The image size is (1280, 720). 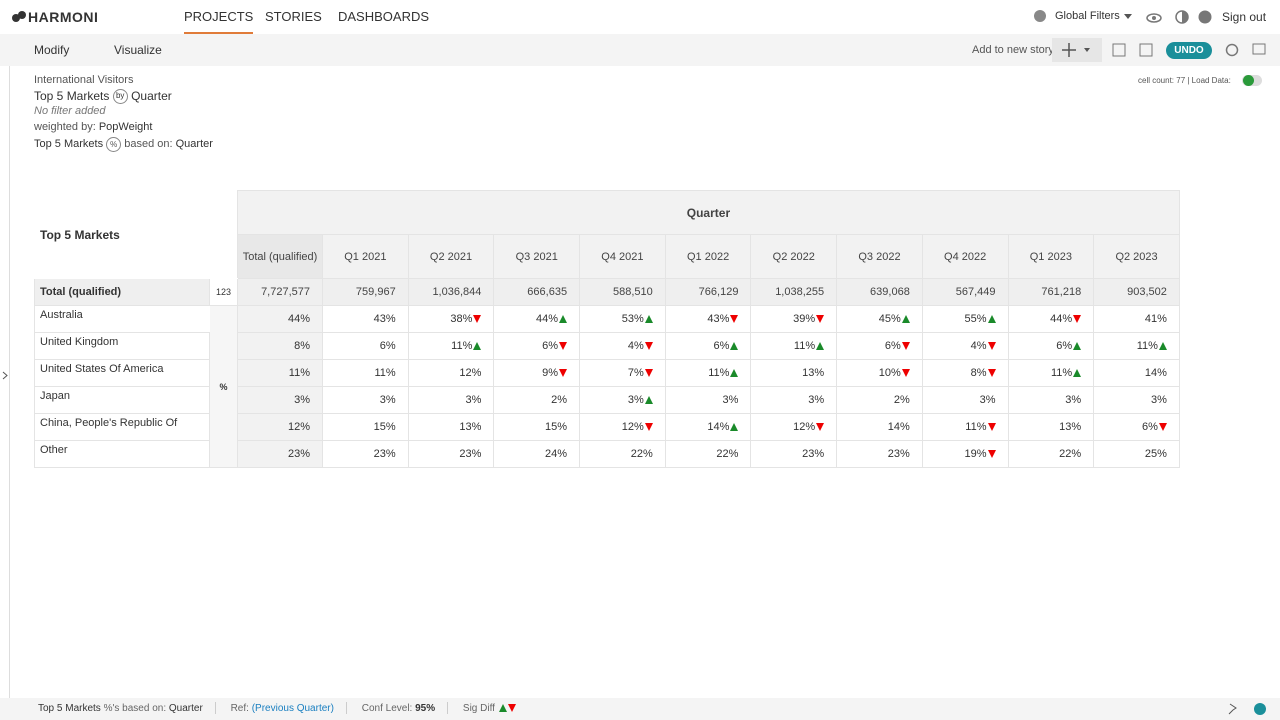 What do you see at coordinates (1260, 709) in the screenshot?
I see `close-icon` at bounding box center [1260, 709].